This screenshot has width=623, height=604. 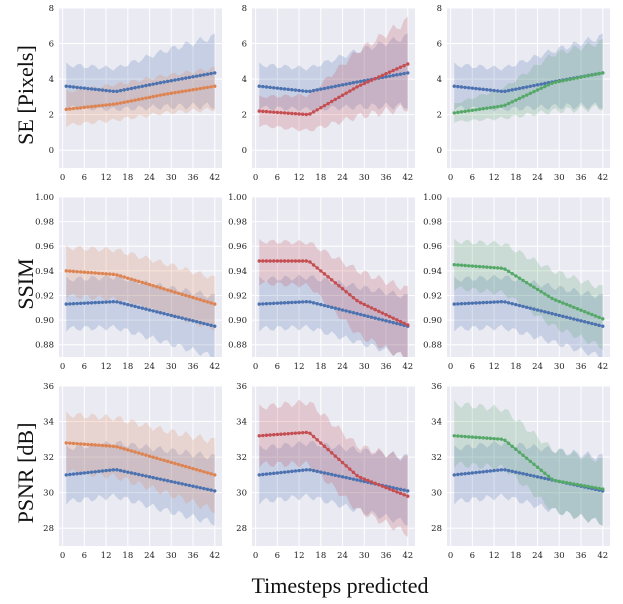 What do you see at coordinates (436, 387) in the screenshot?
I see `y-tick-label: 36` at bounding box center [436, 387].